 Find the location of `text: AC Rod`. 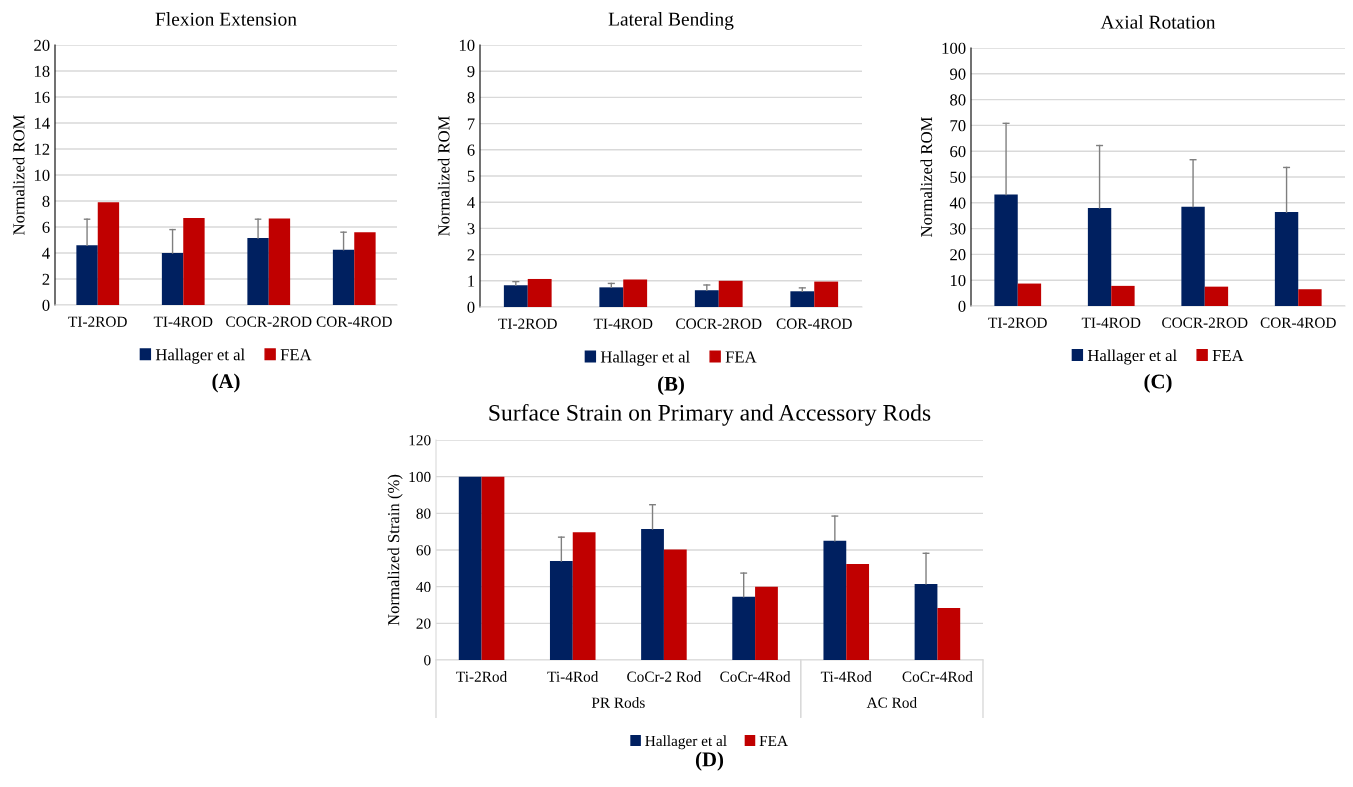

text: AC Rod is located at coordinates (891, 702).